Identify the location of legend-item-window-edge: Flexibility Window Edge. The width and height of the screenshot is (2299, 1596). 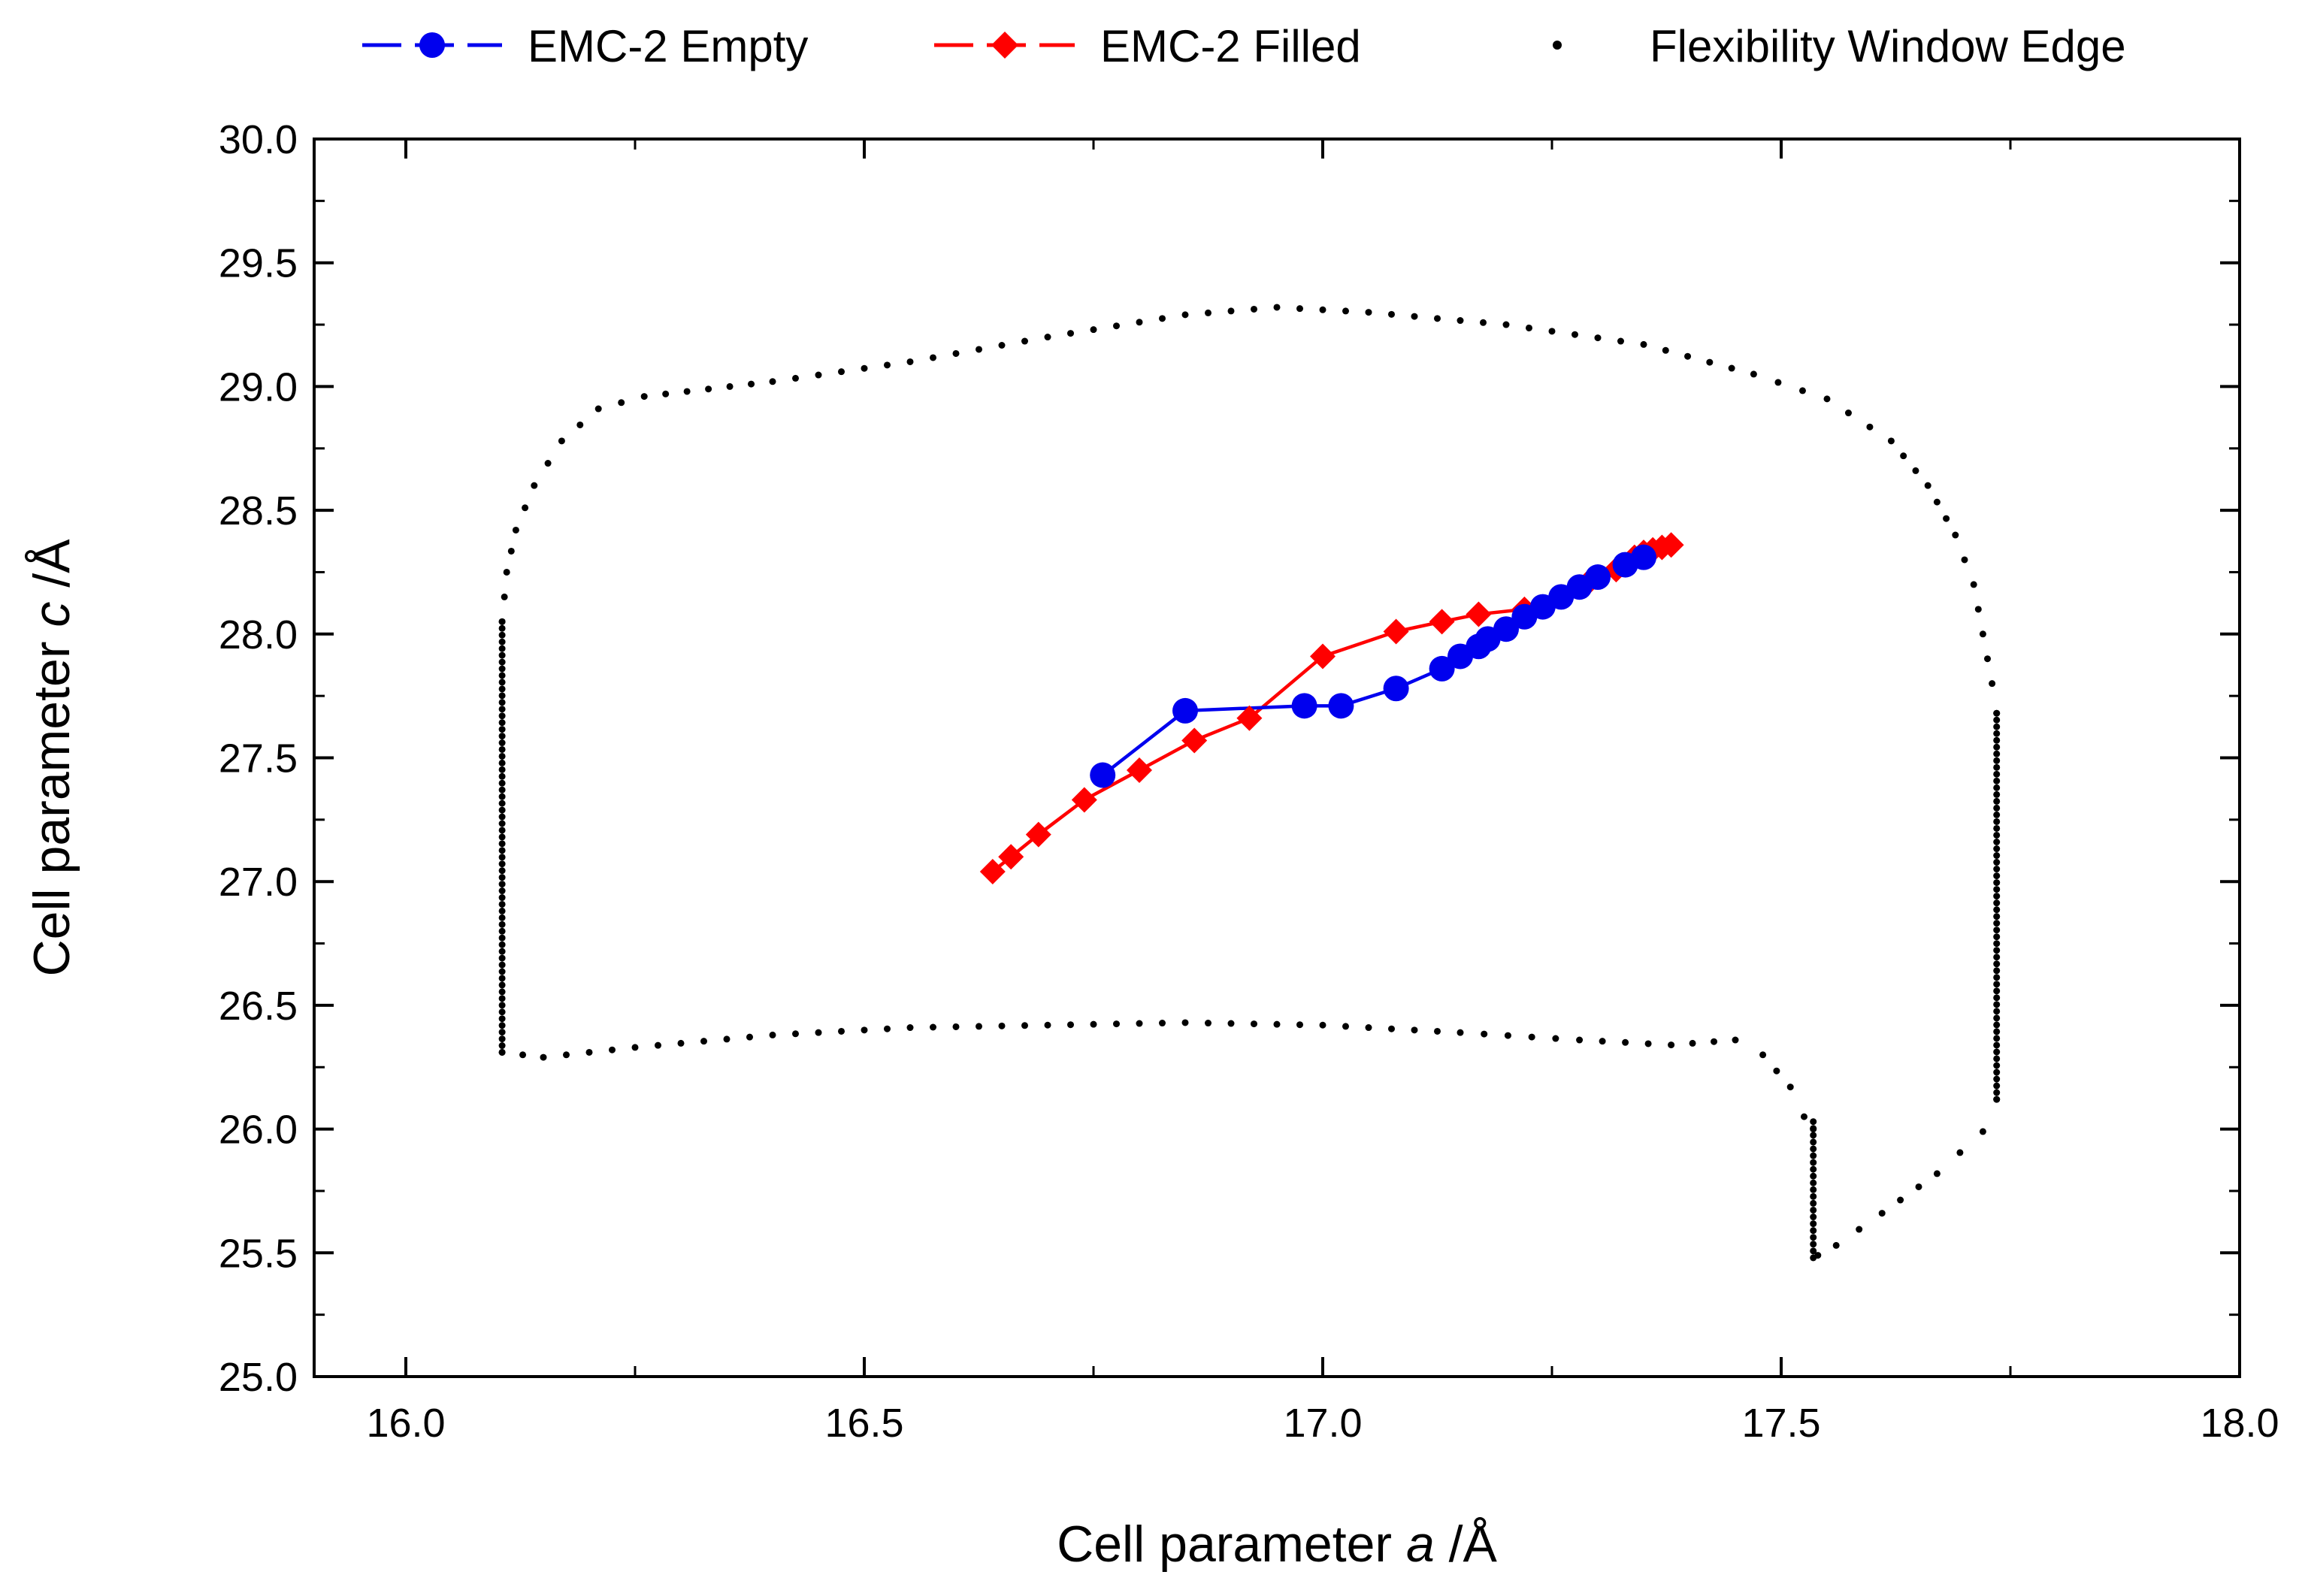
(1839, 46).